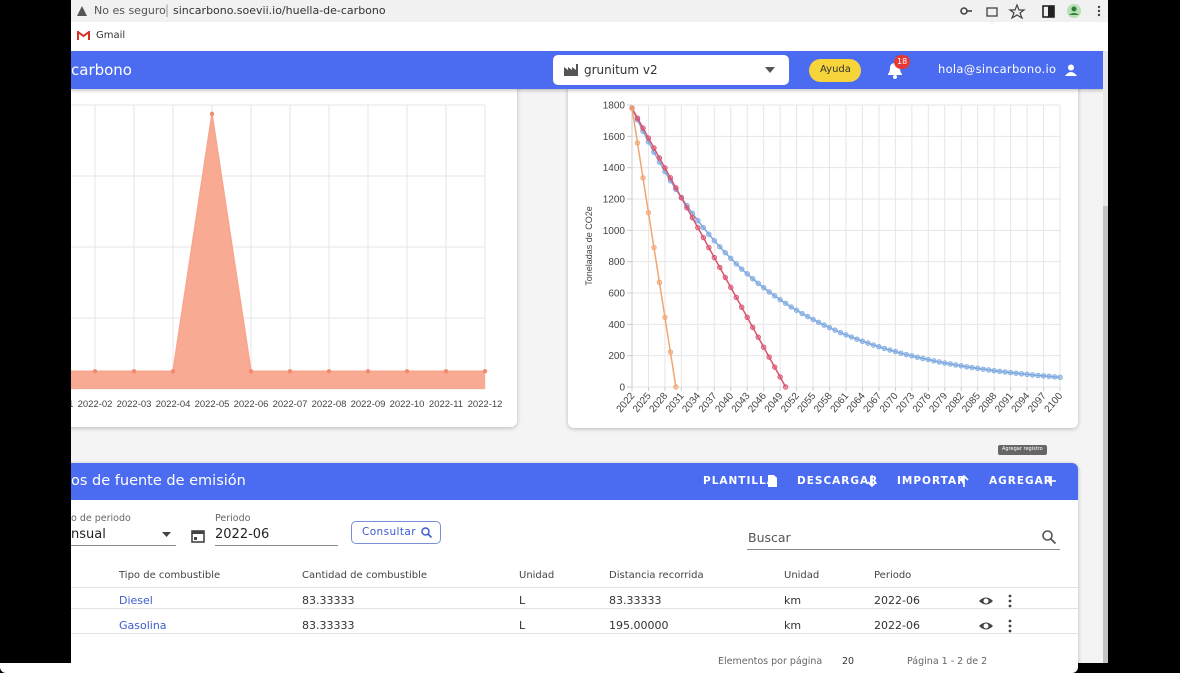  I want to click on bookmark: Gmail, so click(111, 35).